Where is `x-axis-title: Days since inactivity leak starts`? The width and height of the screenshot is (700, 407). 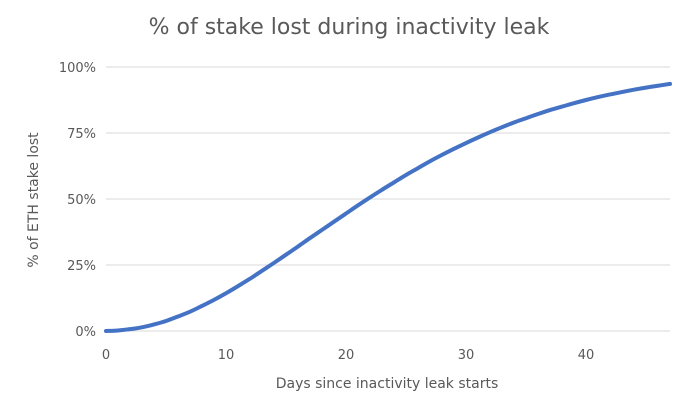 x-axis-title: Days since inactivity leak starts is located at coordinates (387, 384).